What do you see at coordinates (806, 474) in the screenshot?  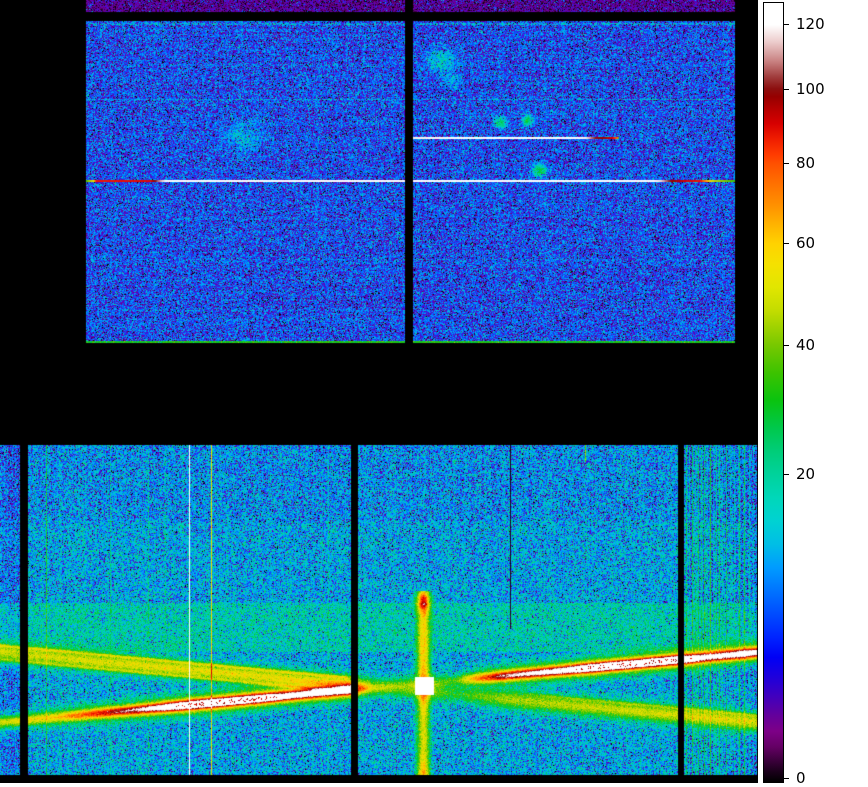 I see `colorbar-tick-label: 20` at bounding box center [806, 474].